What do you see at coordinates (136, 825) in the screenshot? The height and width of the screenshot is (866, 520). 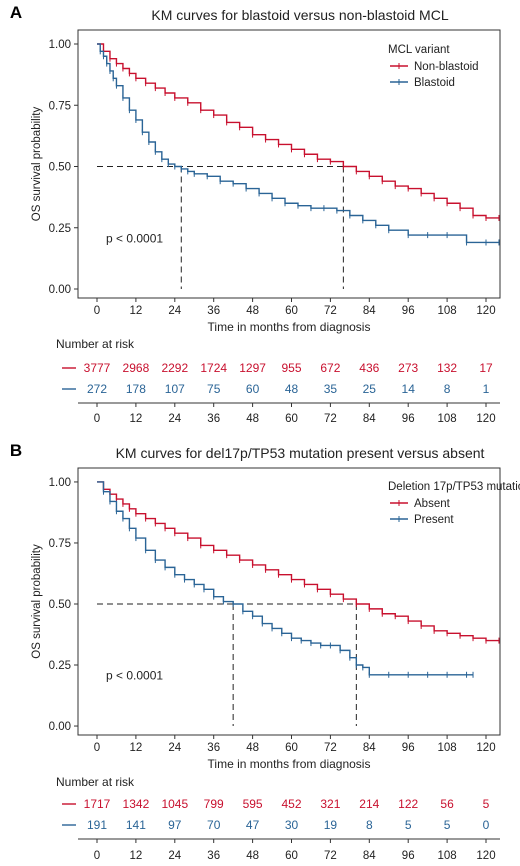 I see `risk-value: 141` at bounding box center [136, 825].